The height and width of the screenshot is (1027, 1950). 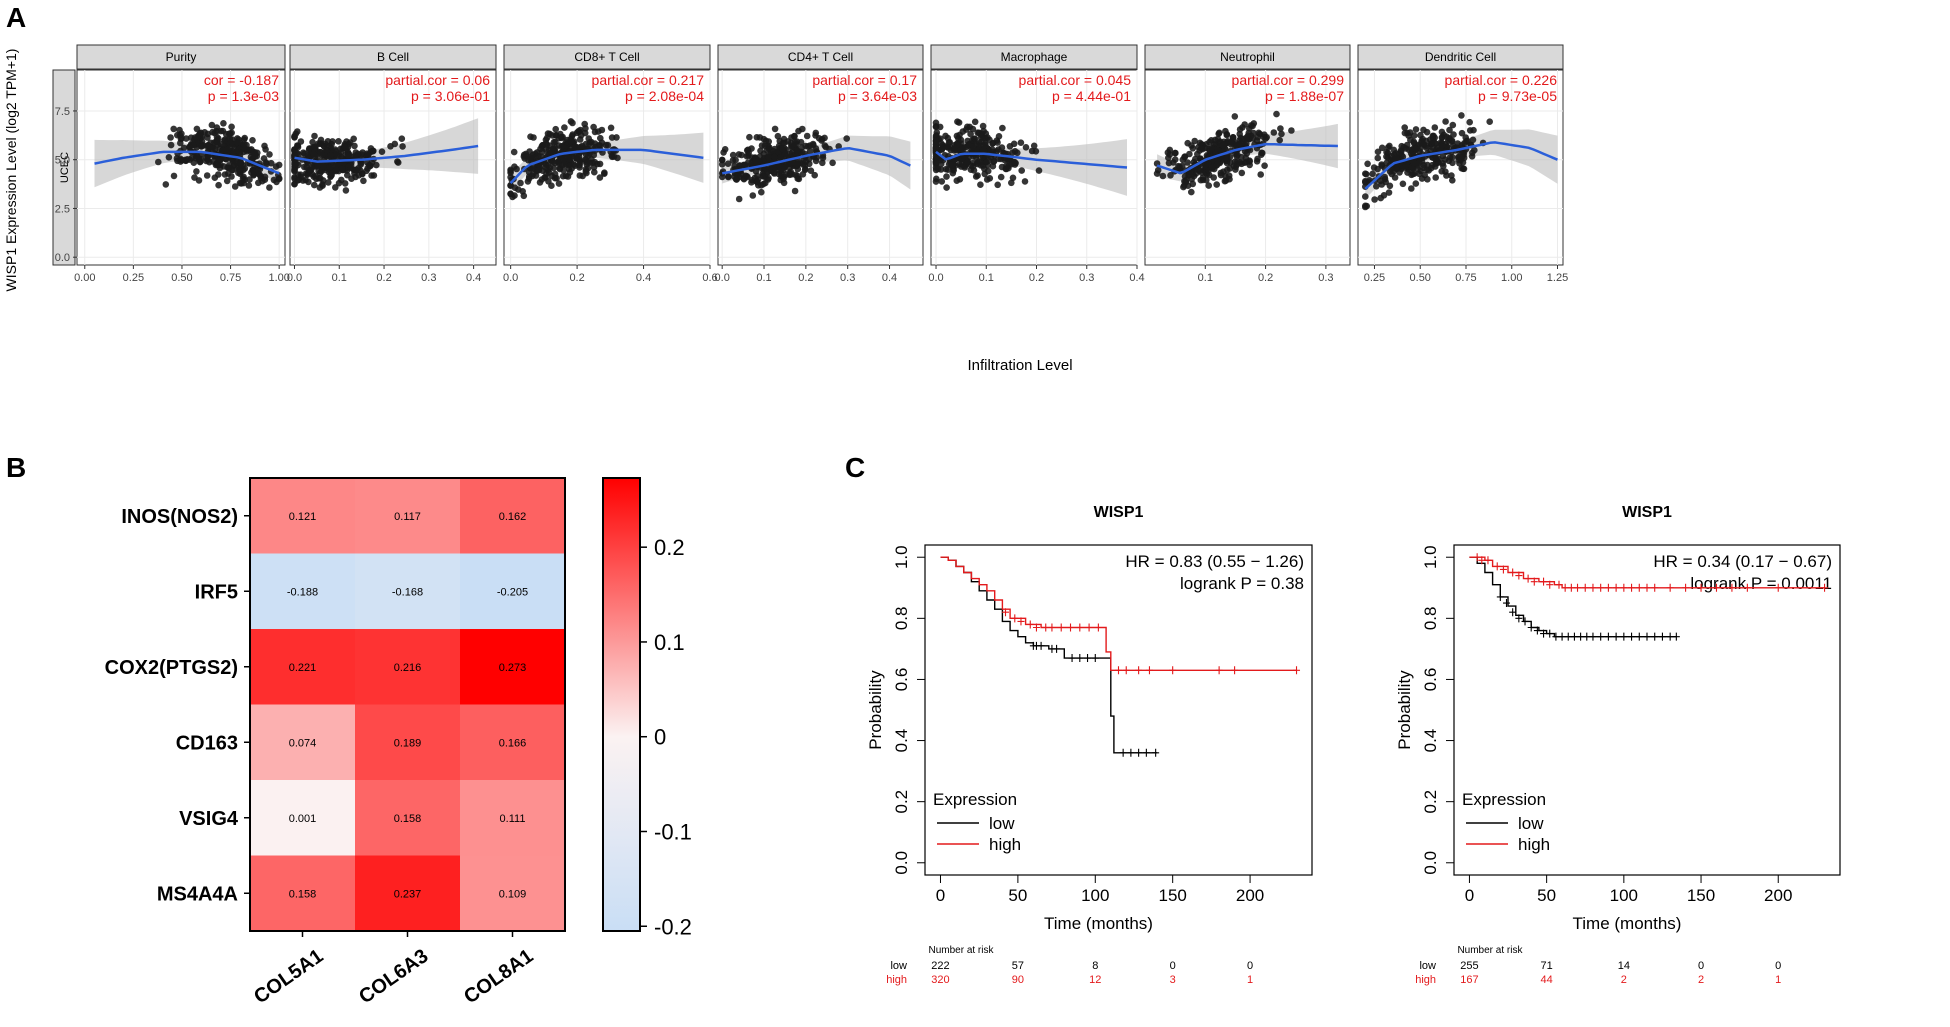 What do you see at coordinates (606, 57) in the screenshot?
I see `facet-title: CD8+ T Cell` at bounding box center [606, 57].